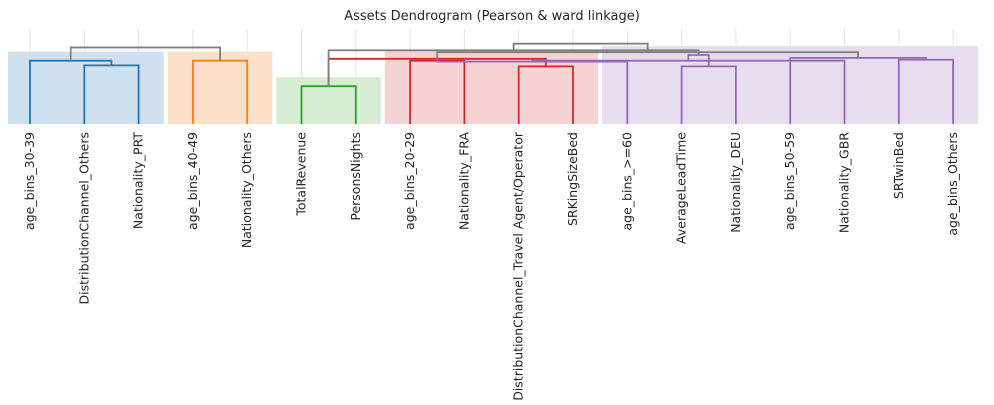 The height and width of the screenshot is (405, 994). What do you see at coordinates (301, 174) in the screenshot?
I see `leaf-label: TotalRevenue` at bounding box center [301, 174].